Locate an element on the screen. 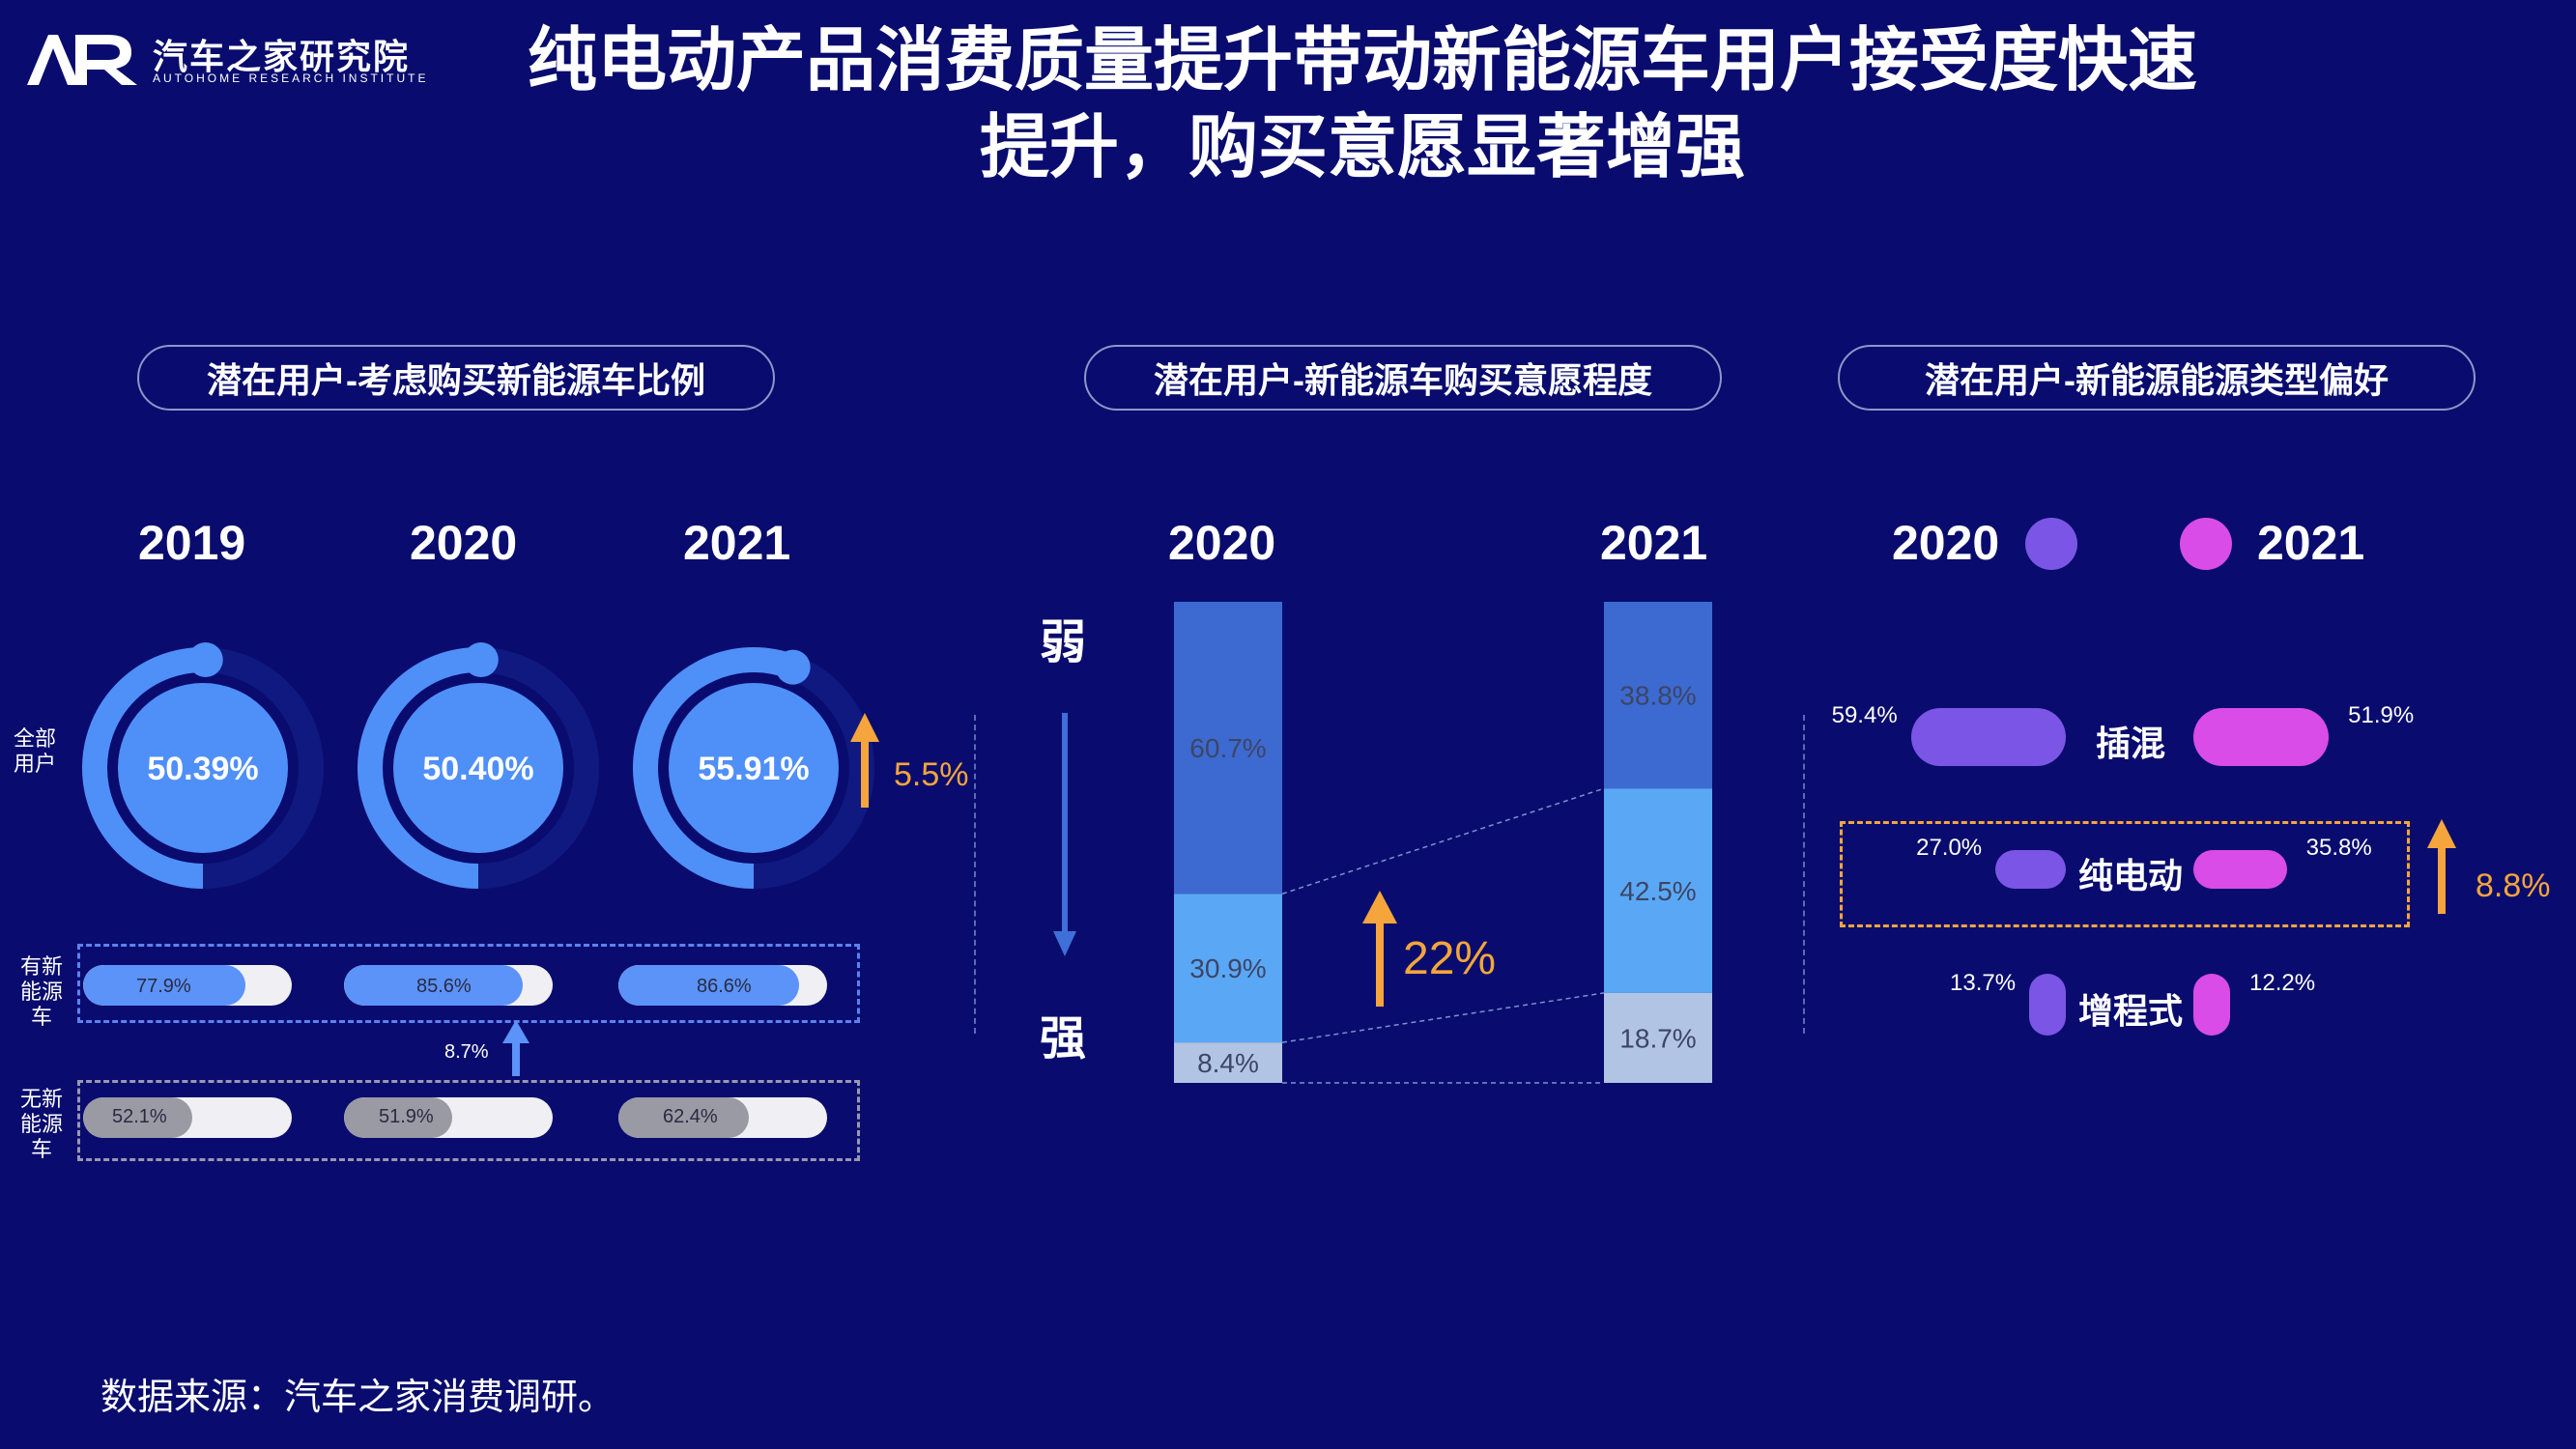 The width and height of the screenshot is (2576, 1449). has-nev-value: 85.6% is located at coordinates (444, 986).